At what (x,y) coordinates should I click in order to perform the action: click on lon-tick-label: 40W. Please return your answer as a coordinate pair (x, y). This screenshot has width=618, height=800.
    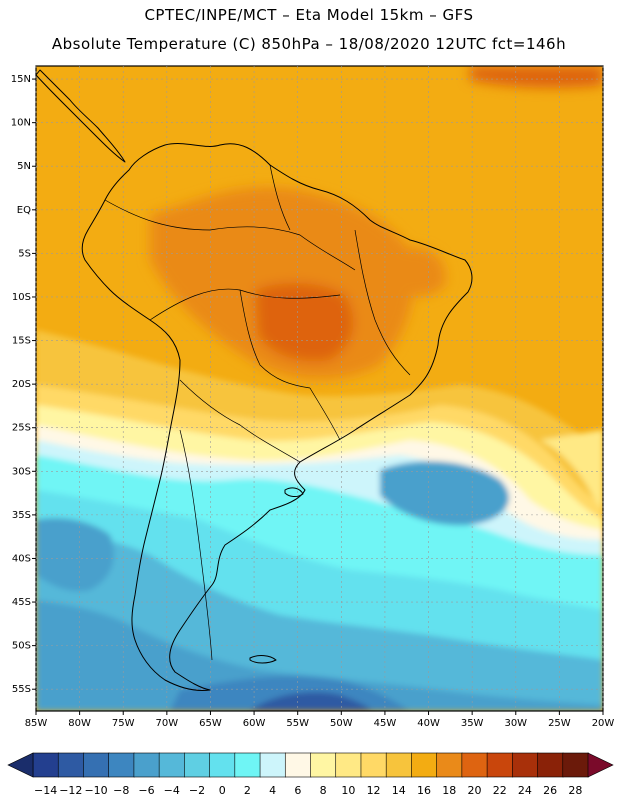
    Looking at the image, I should click on (428, 723).